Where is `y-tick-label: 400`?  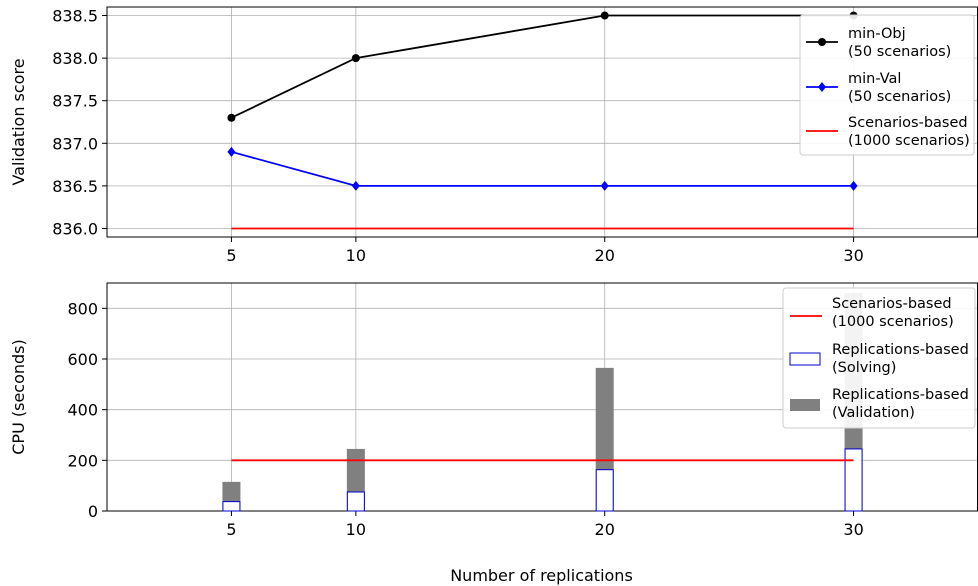
y-tick-label: 400 is located at coordinates (82, 410).